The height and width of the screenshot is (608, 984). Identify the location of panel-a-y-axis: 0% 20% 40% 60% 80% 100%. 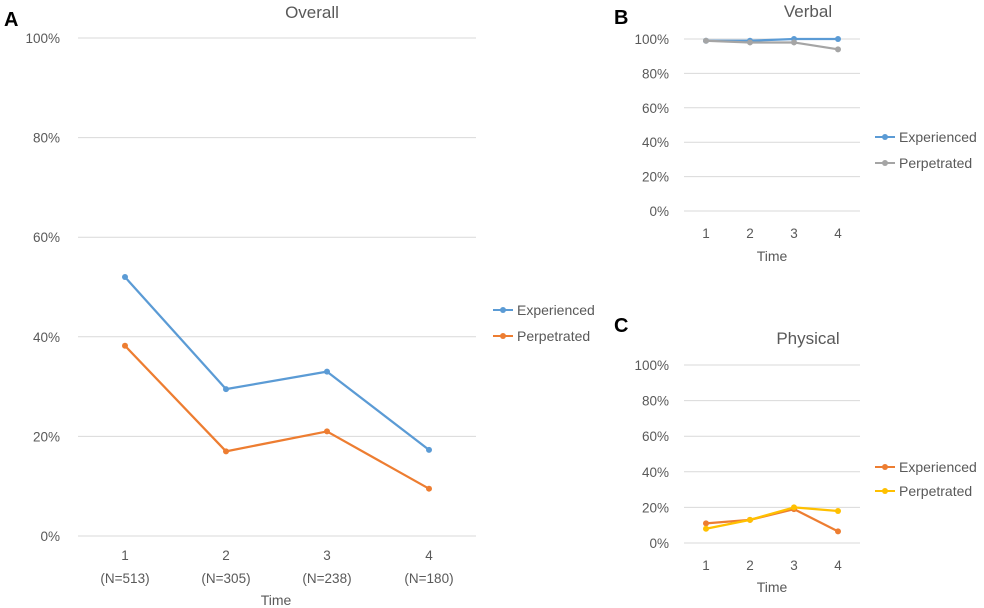
(42, 287).